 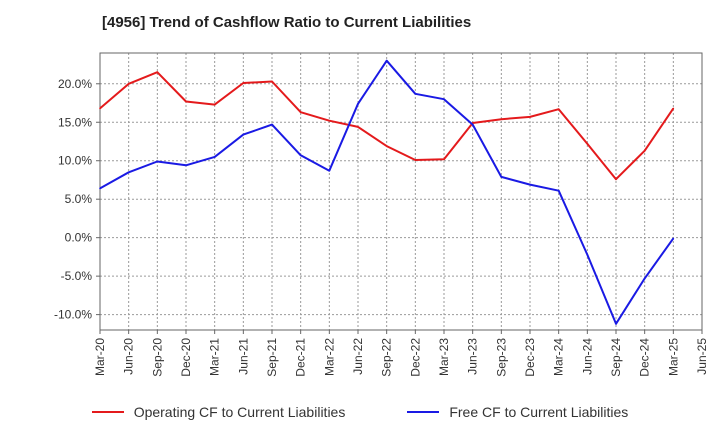 What do you see at coordinates (186, 357) in the screenshot?
I see `x-tick-label: Dec-20` at bounding box center [186, 357].